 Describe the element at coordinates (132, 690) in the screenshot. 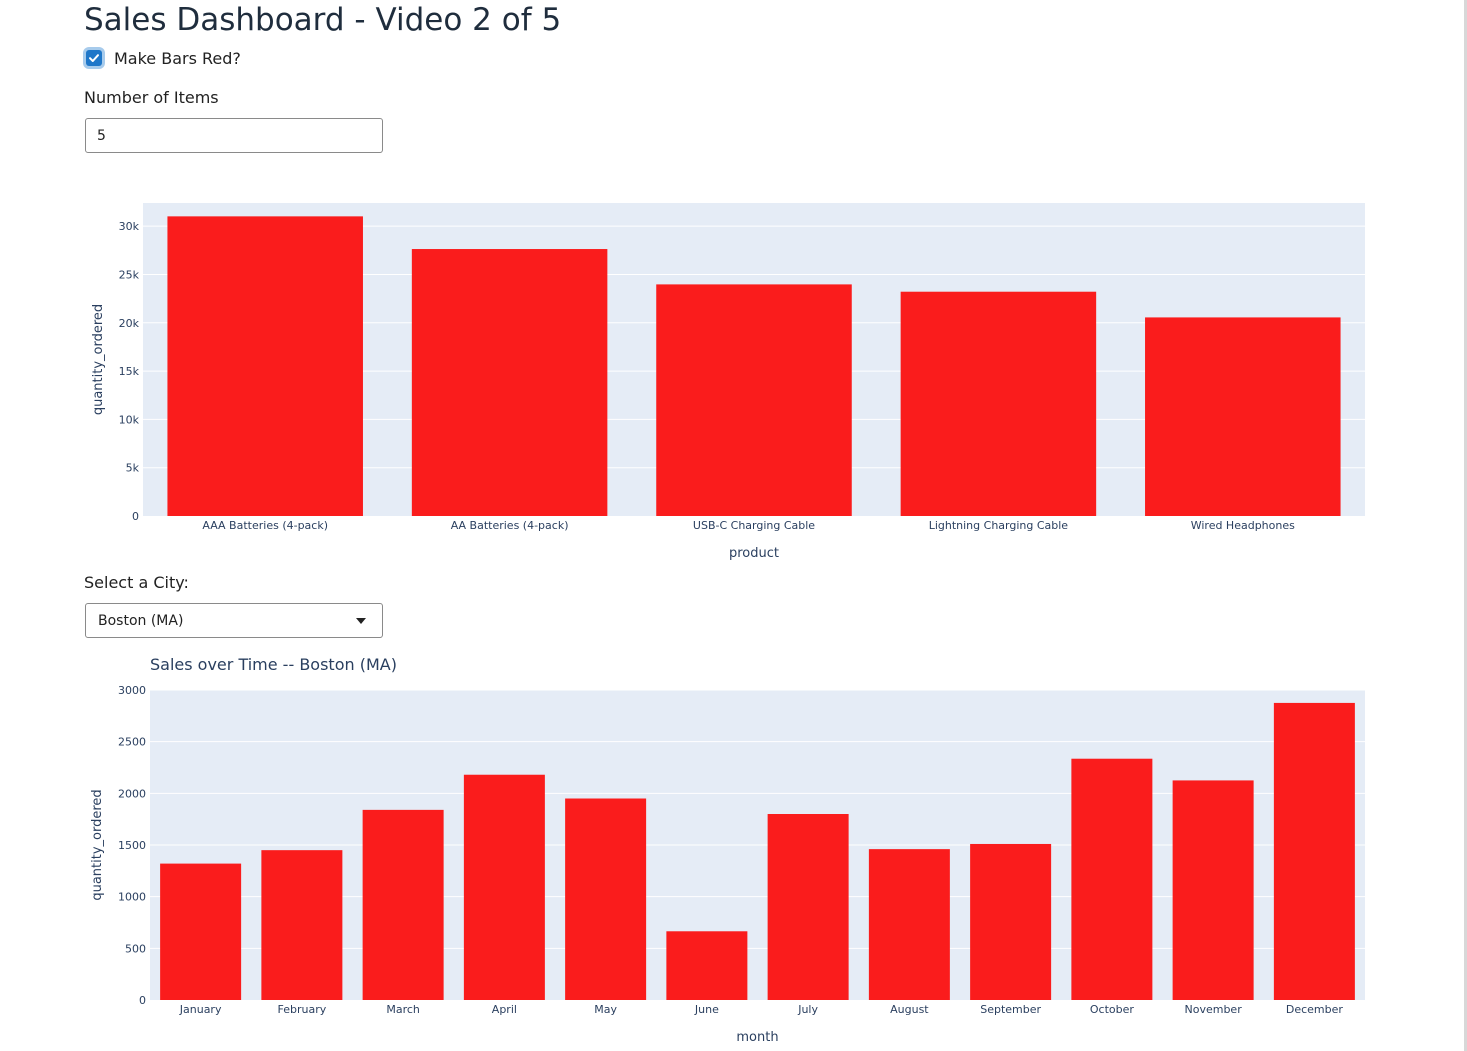

I see `y-tick-label: 3000` at that location.